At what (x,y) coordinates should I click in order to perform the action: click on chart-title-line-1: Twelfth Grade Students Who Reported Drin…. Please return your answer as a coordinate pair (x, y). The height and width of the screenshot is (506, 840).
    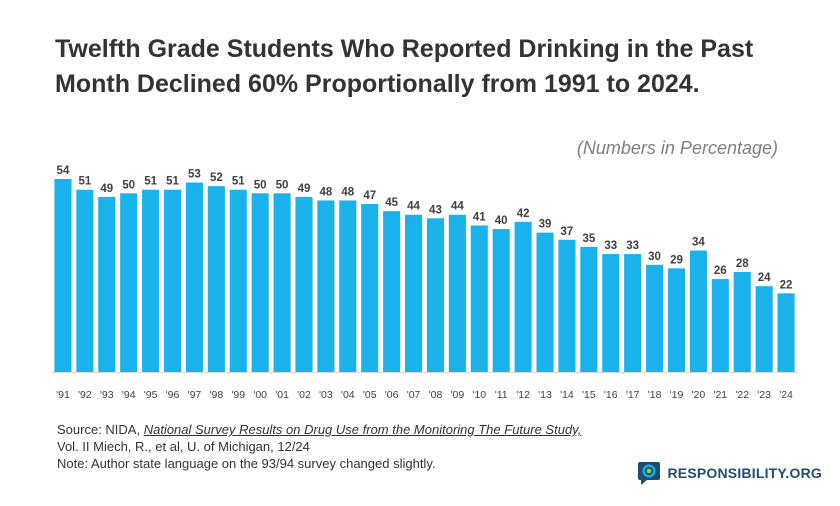
    Looking at the image, I should click on (404, 49).